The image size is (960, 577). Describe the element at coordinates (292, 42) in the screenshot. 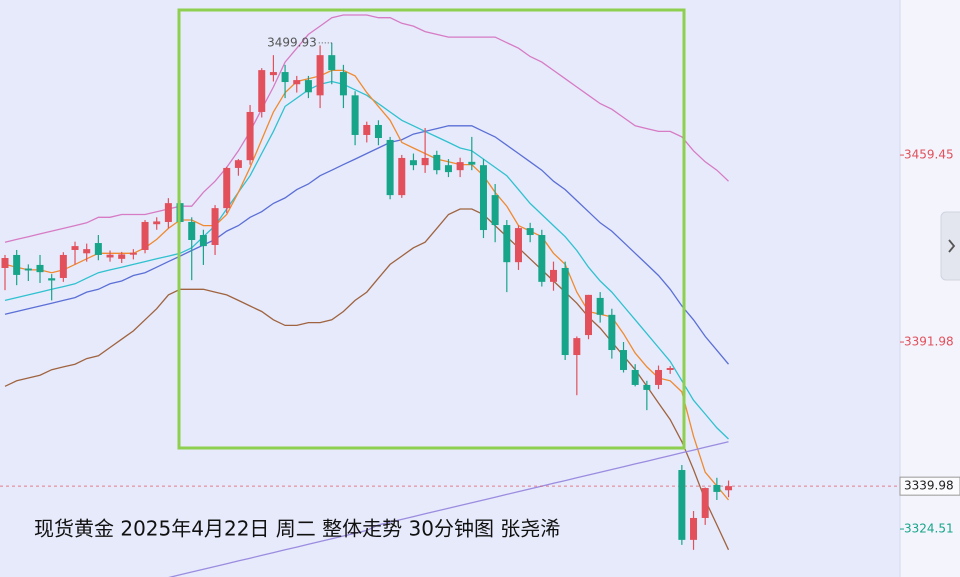

I see `high-label: 3499.93` at that location.